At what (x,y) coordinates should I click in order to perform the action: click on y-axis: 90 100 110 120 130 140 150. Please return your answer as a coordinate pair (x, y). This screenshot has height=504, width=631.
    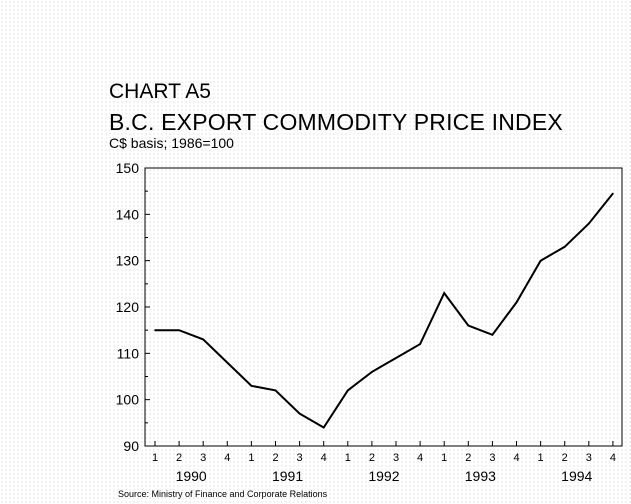
    Looking at the image, I should click on (133, 307).